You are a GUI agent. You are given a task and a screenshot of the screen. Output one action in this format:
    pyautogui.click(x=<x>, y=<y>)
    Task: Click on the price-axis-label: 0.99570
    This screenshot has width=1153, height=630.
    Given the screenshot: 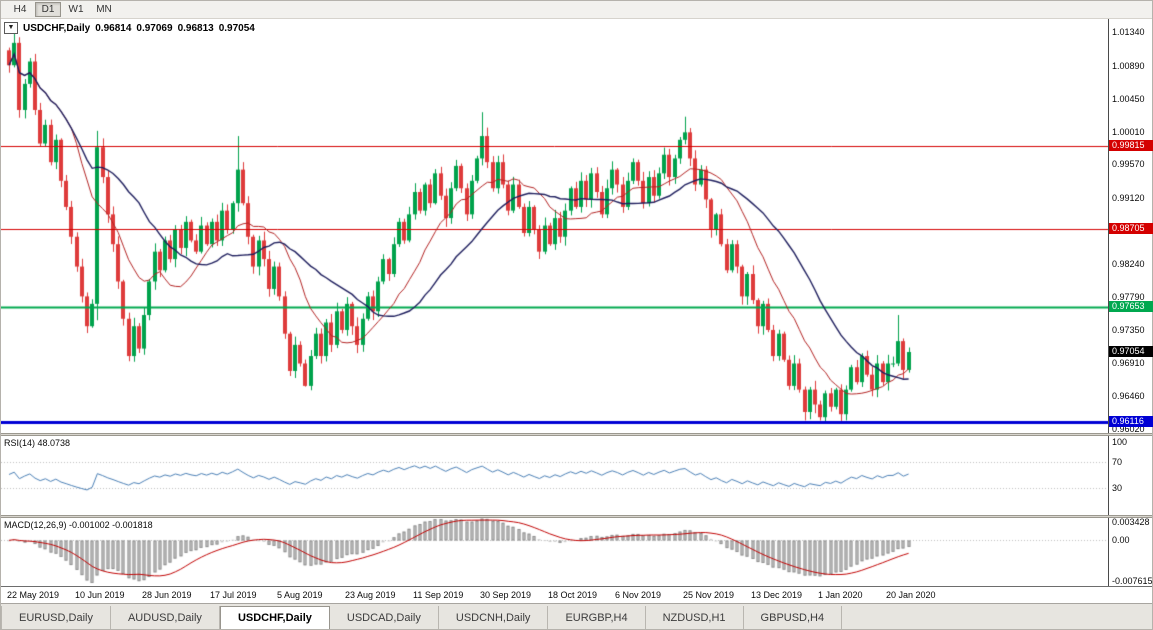 What is the action you would take?
    pyautogui.click(x=1128, y=164)
    